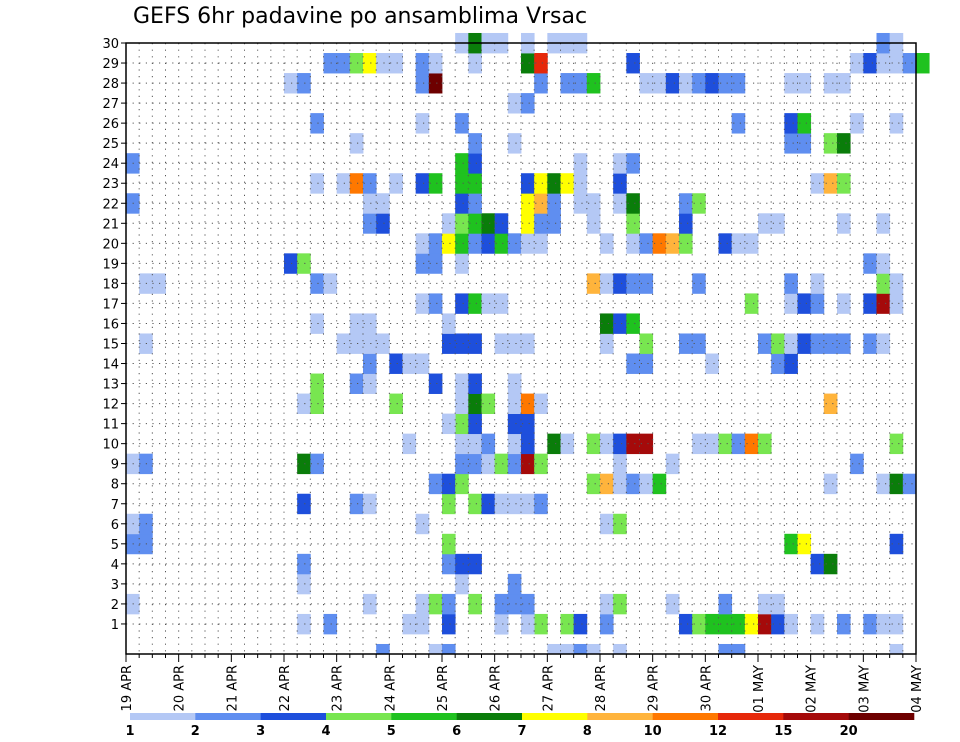  Describe the element at coordinates (129, 731) in the screenshot. I see `legend-label: 1` at that location.